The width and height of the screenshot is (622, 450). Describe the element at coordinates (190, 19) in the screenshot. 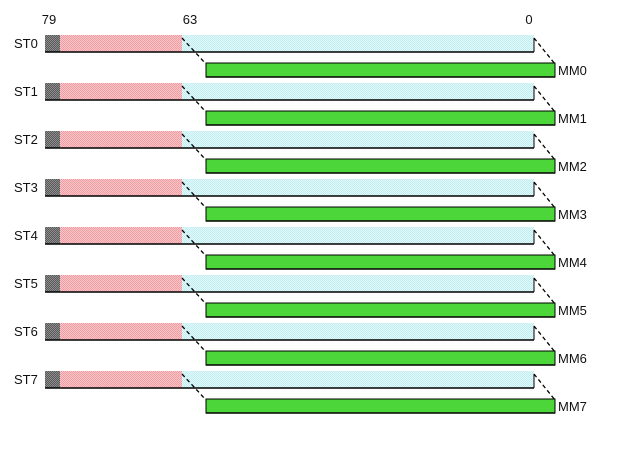

I see `bit-63-label: 63` at that location.